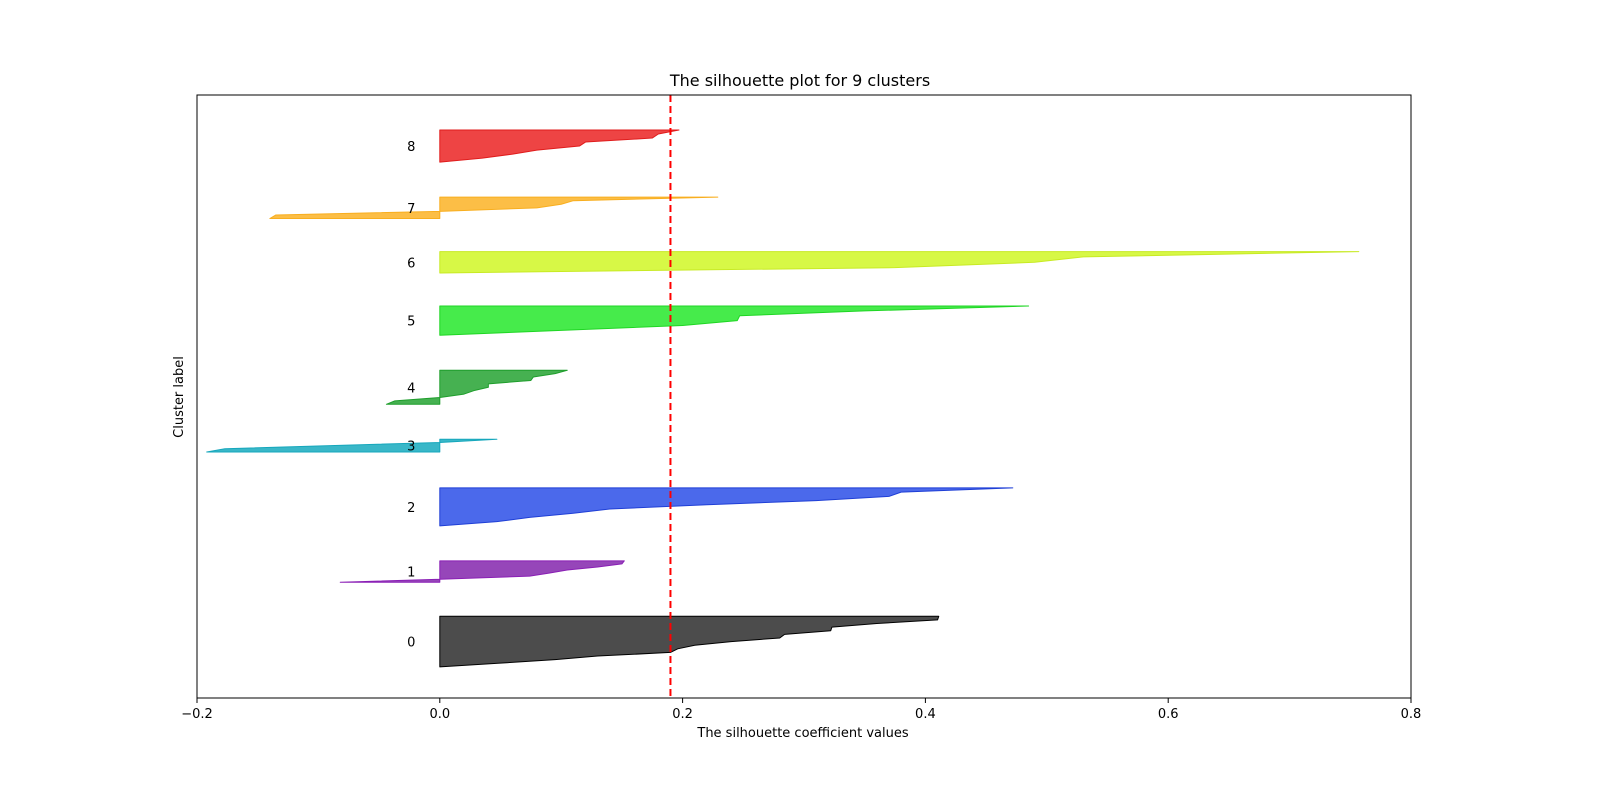 The image size is (1600, 800). Describe the element at coordinates (1168, 714) in the screenshot. I see `x-tick-label: 0.6` at that location.